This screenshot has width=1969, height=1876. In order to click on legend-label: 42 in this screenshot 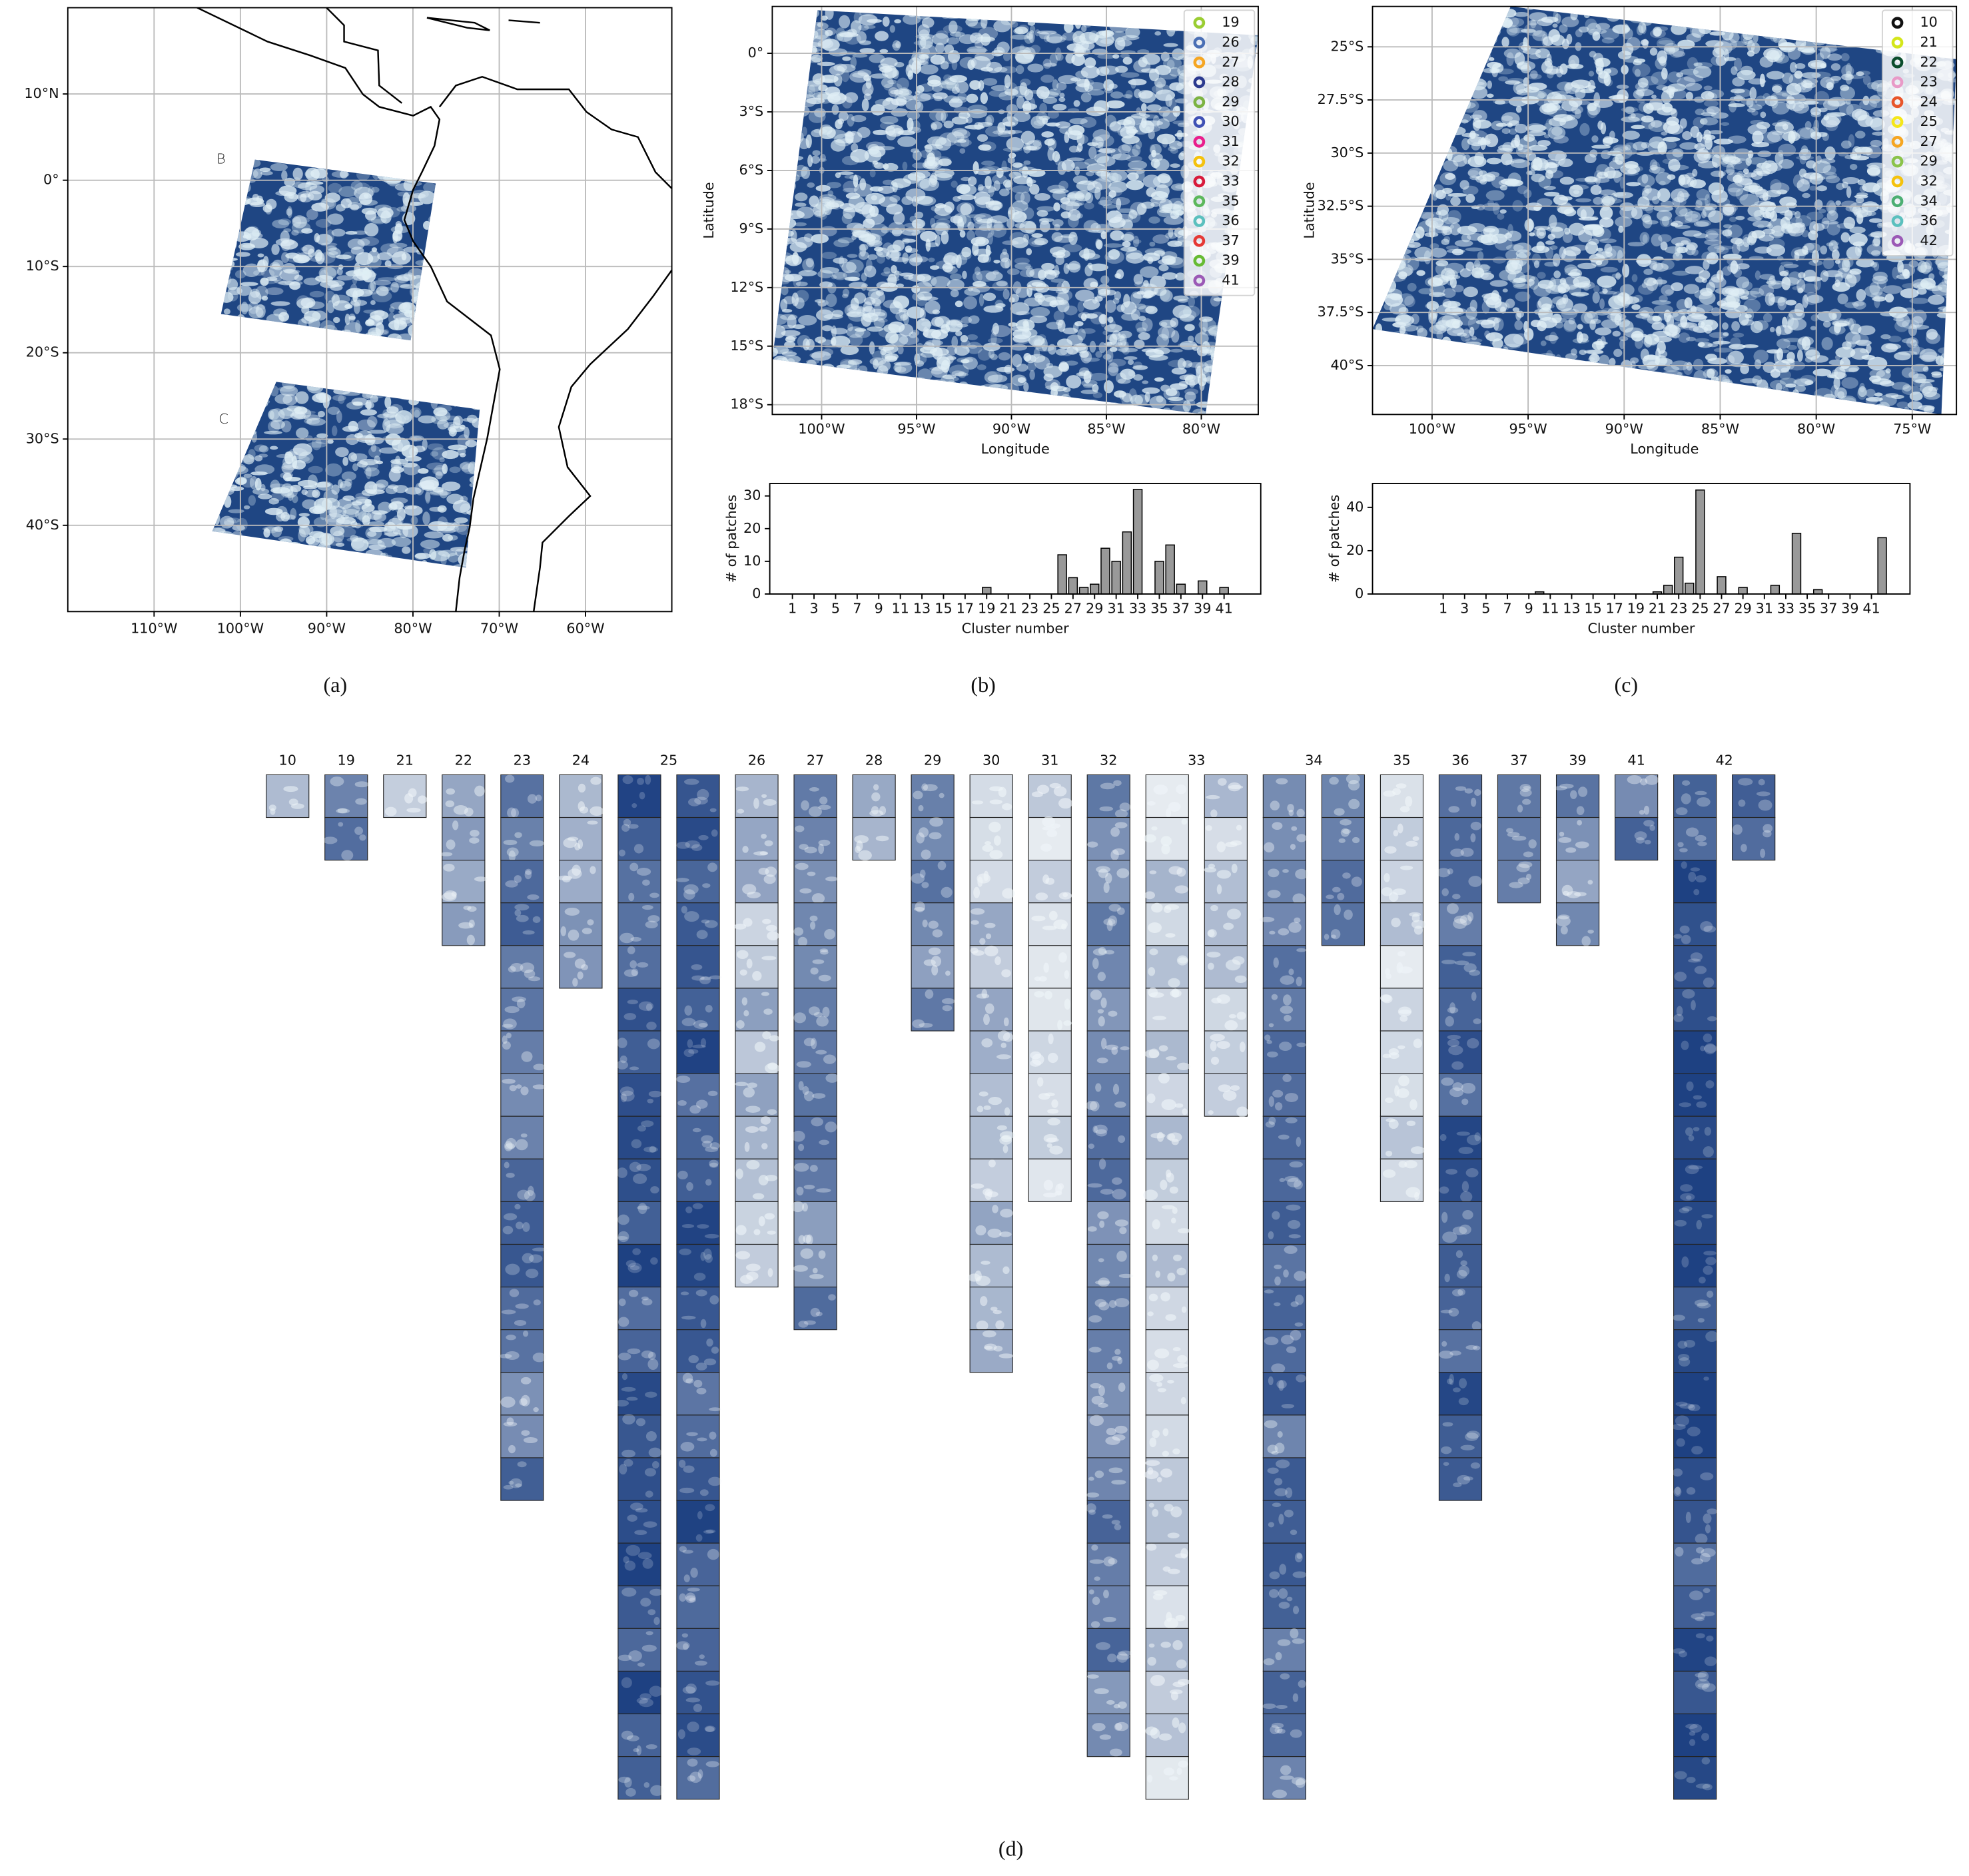, I will do `click(1929, 240)`.